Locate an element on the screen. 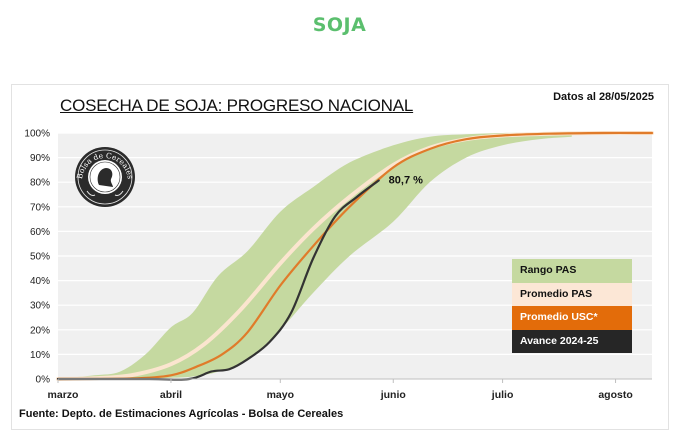 The image size is (679, 448). legend-item-rango-pas: Rango PAS is located at coordinates (572, 271).